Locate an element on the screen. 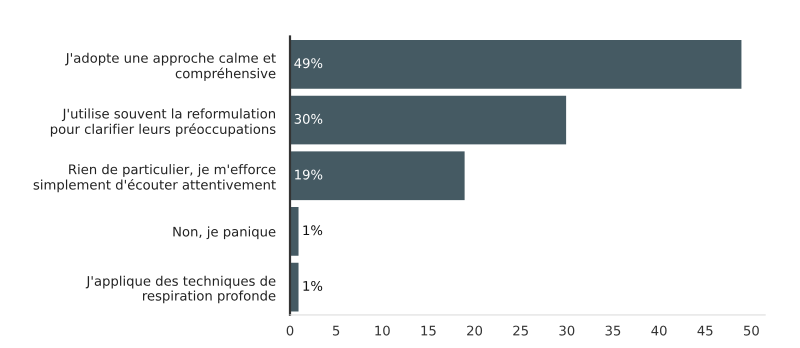  y-tick-label: J'applique des techniques de respiration profonde is located at coordinates (181, 290).